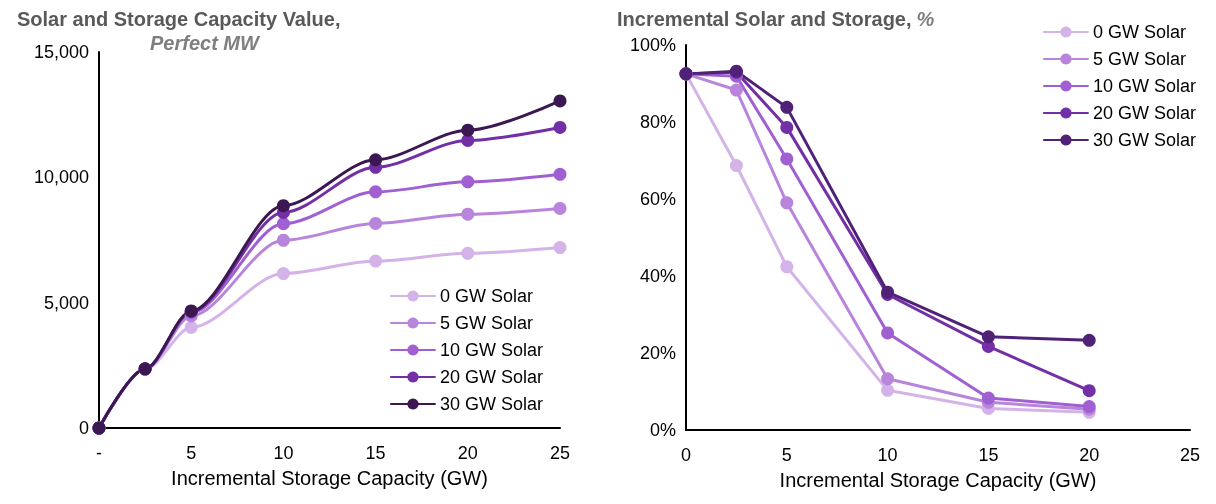  I want to click on chart-subtitle: Perfect MW, so click(206, 43).